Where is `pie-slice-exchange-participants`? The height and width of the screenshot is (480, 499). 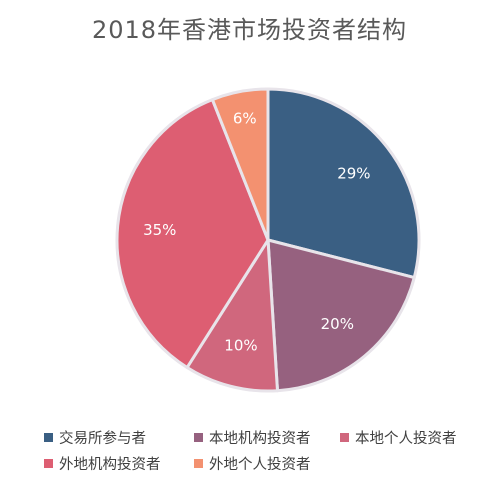 pie-slice-exchange-participants is located at coordinates (343, 183).